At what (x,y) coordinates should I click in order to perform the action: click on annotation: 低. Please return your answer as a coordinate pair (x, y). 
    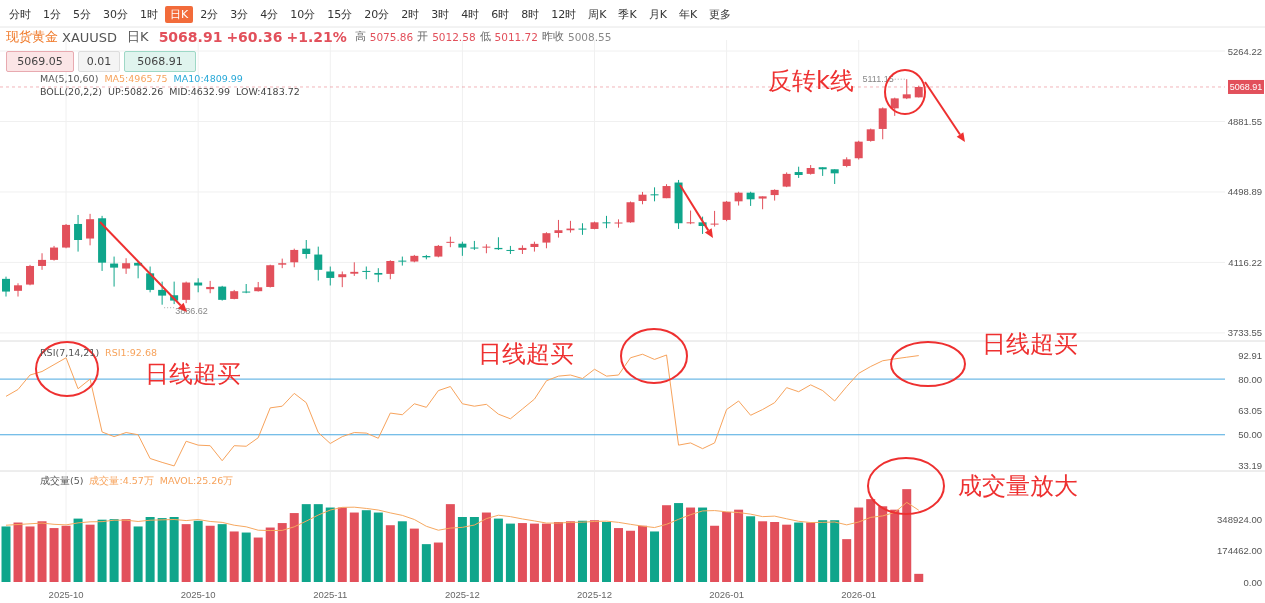
    Looking at the image, I should click on (485, 37).